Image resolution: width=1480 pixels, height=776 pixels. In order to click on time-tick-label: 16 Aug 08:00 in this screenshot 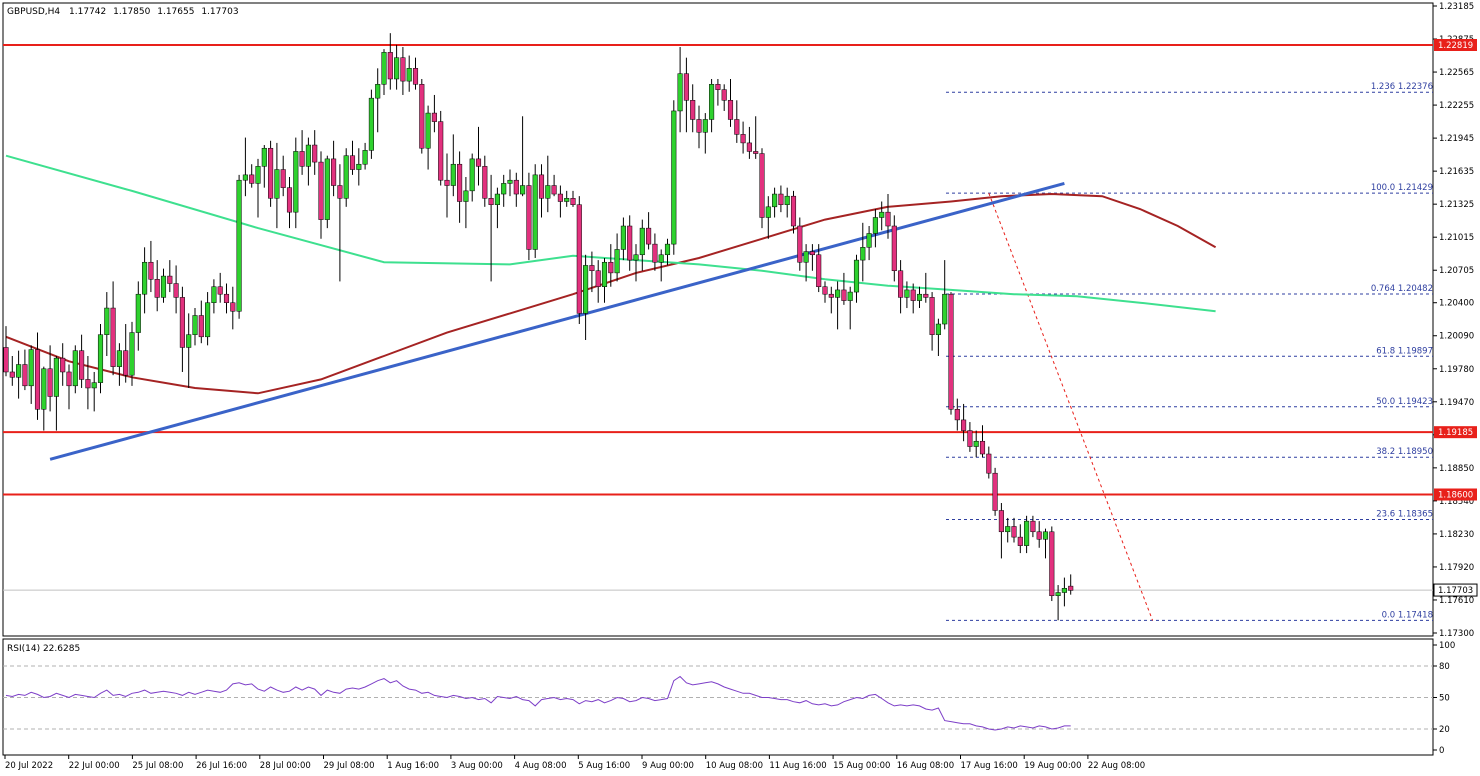, I will do `click(925, 766)`.